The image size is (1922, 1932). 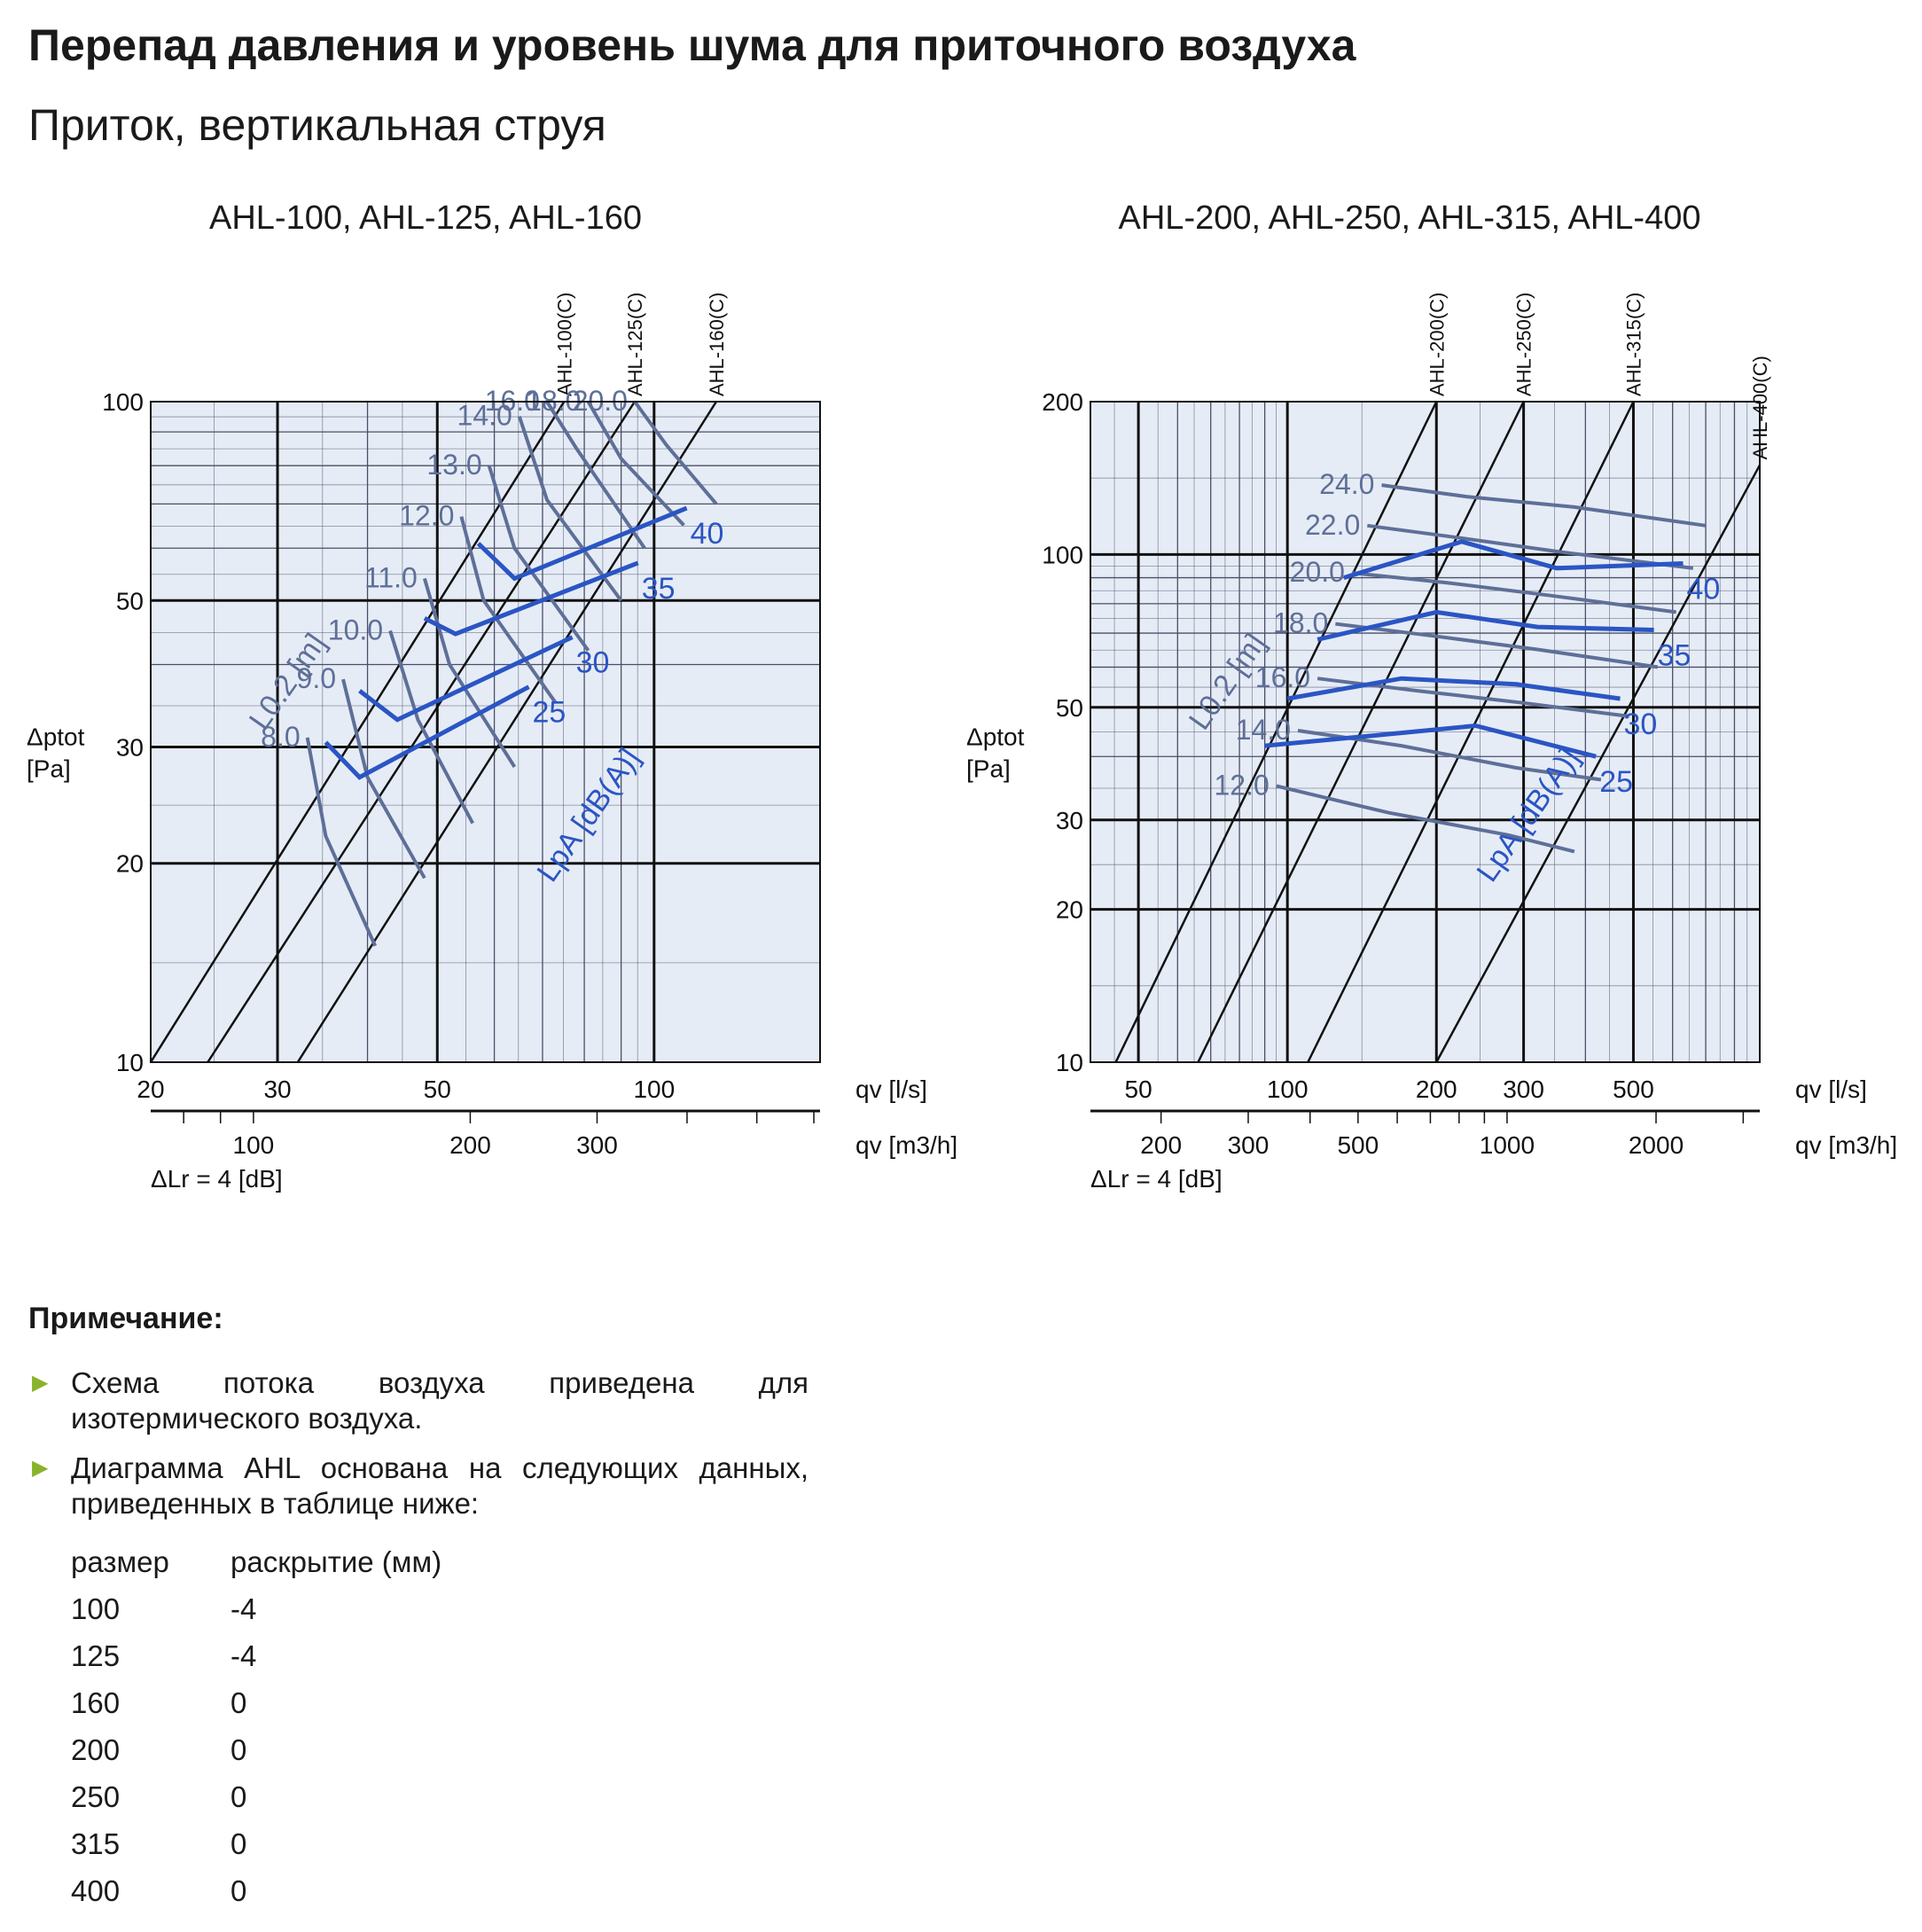 I want to click on x-tick-label: 100, so click(x=654, y=1089).